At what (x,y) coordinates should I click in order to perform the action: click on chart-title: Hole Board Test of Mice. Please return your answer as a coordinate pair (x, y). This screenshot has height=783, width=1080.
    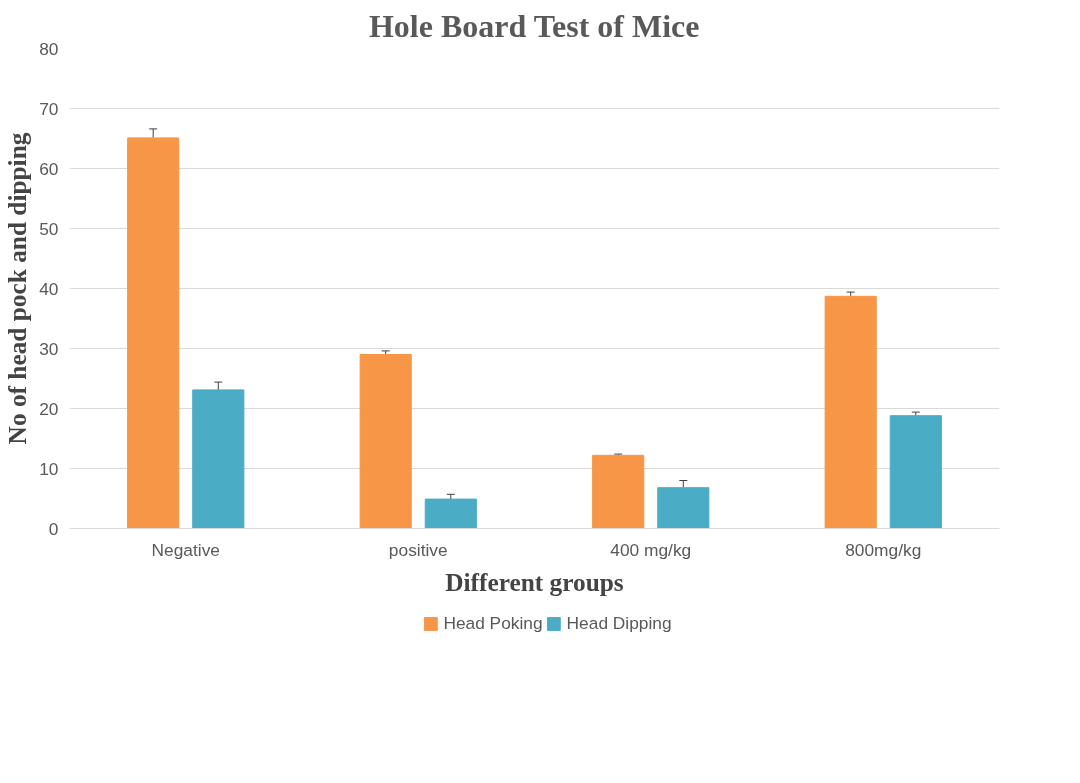
    Looking at the image, I should click on (534, 25).